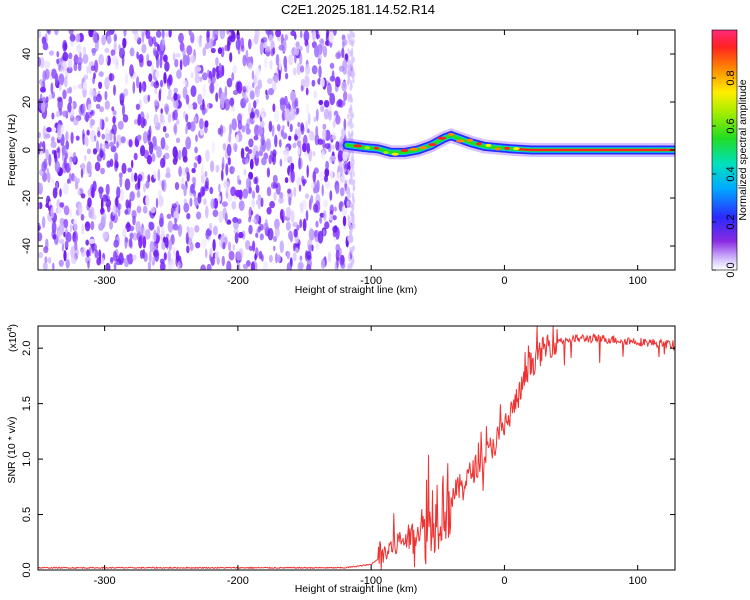 The image size is (750, 600). Describe the element at coordinates (27, 198) in the screenshot. I see `y-tick-label: -20` at that location.